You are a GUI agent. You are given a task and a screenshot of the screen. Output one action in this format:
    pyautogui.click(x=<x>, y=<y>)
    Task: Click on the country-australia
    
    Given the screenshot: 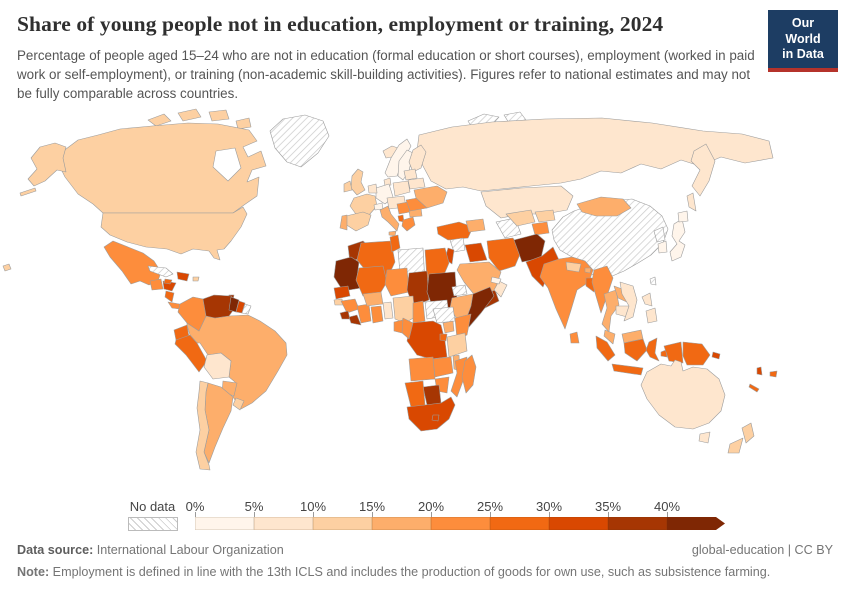 What is the action you would take?
    pyautogui.click(x=683, y=394)
    